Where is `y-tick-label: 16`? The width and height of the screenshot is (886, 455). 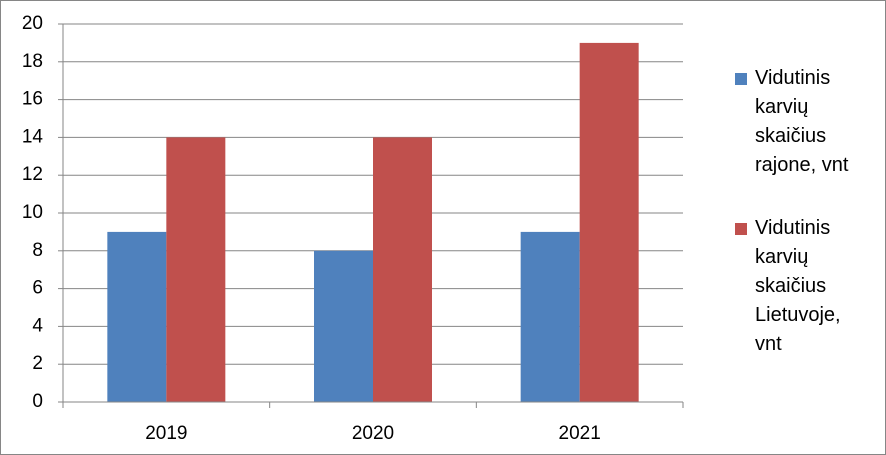
y-tick-label: 16 is located at coordinates (32, 99).